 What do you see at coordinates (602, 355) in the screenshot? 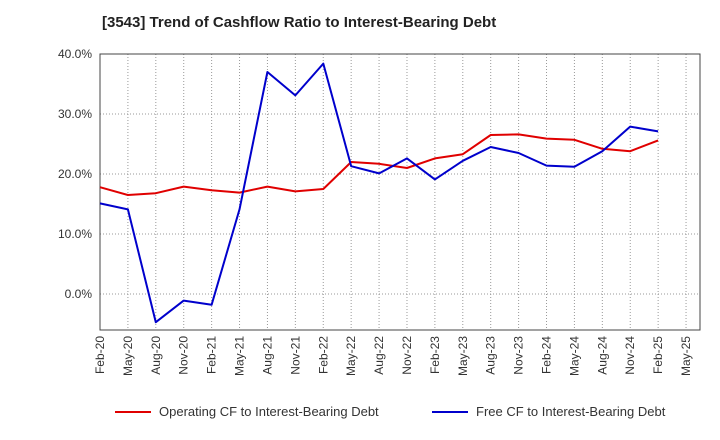
I see `x-tick-label-aug-24: Aug-24` at bounding box center [602, 355].